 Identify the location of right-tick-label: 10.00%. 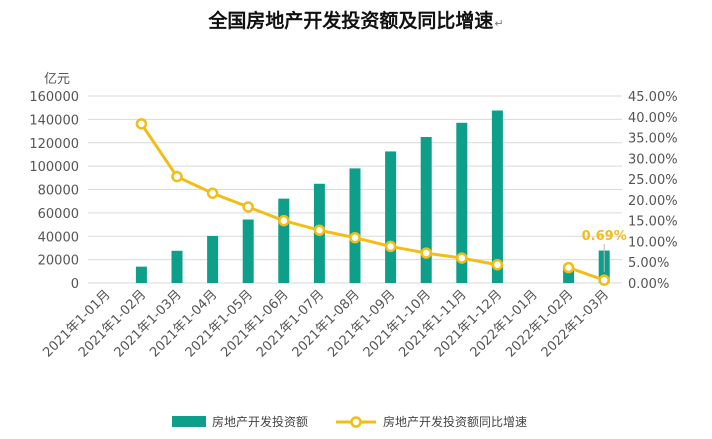
(653, 242).